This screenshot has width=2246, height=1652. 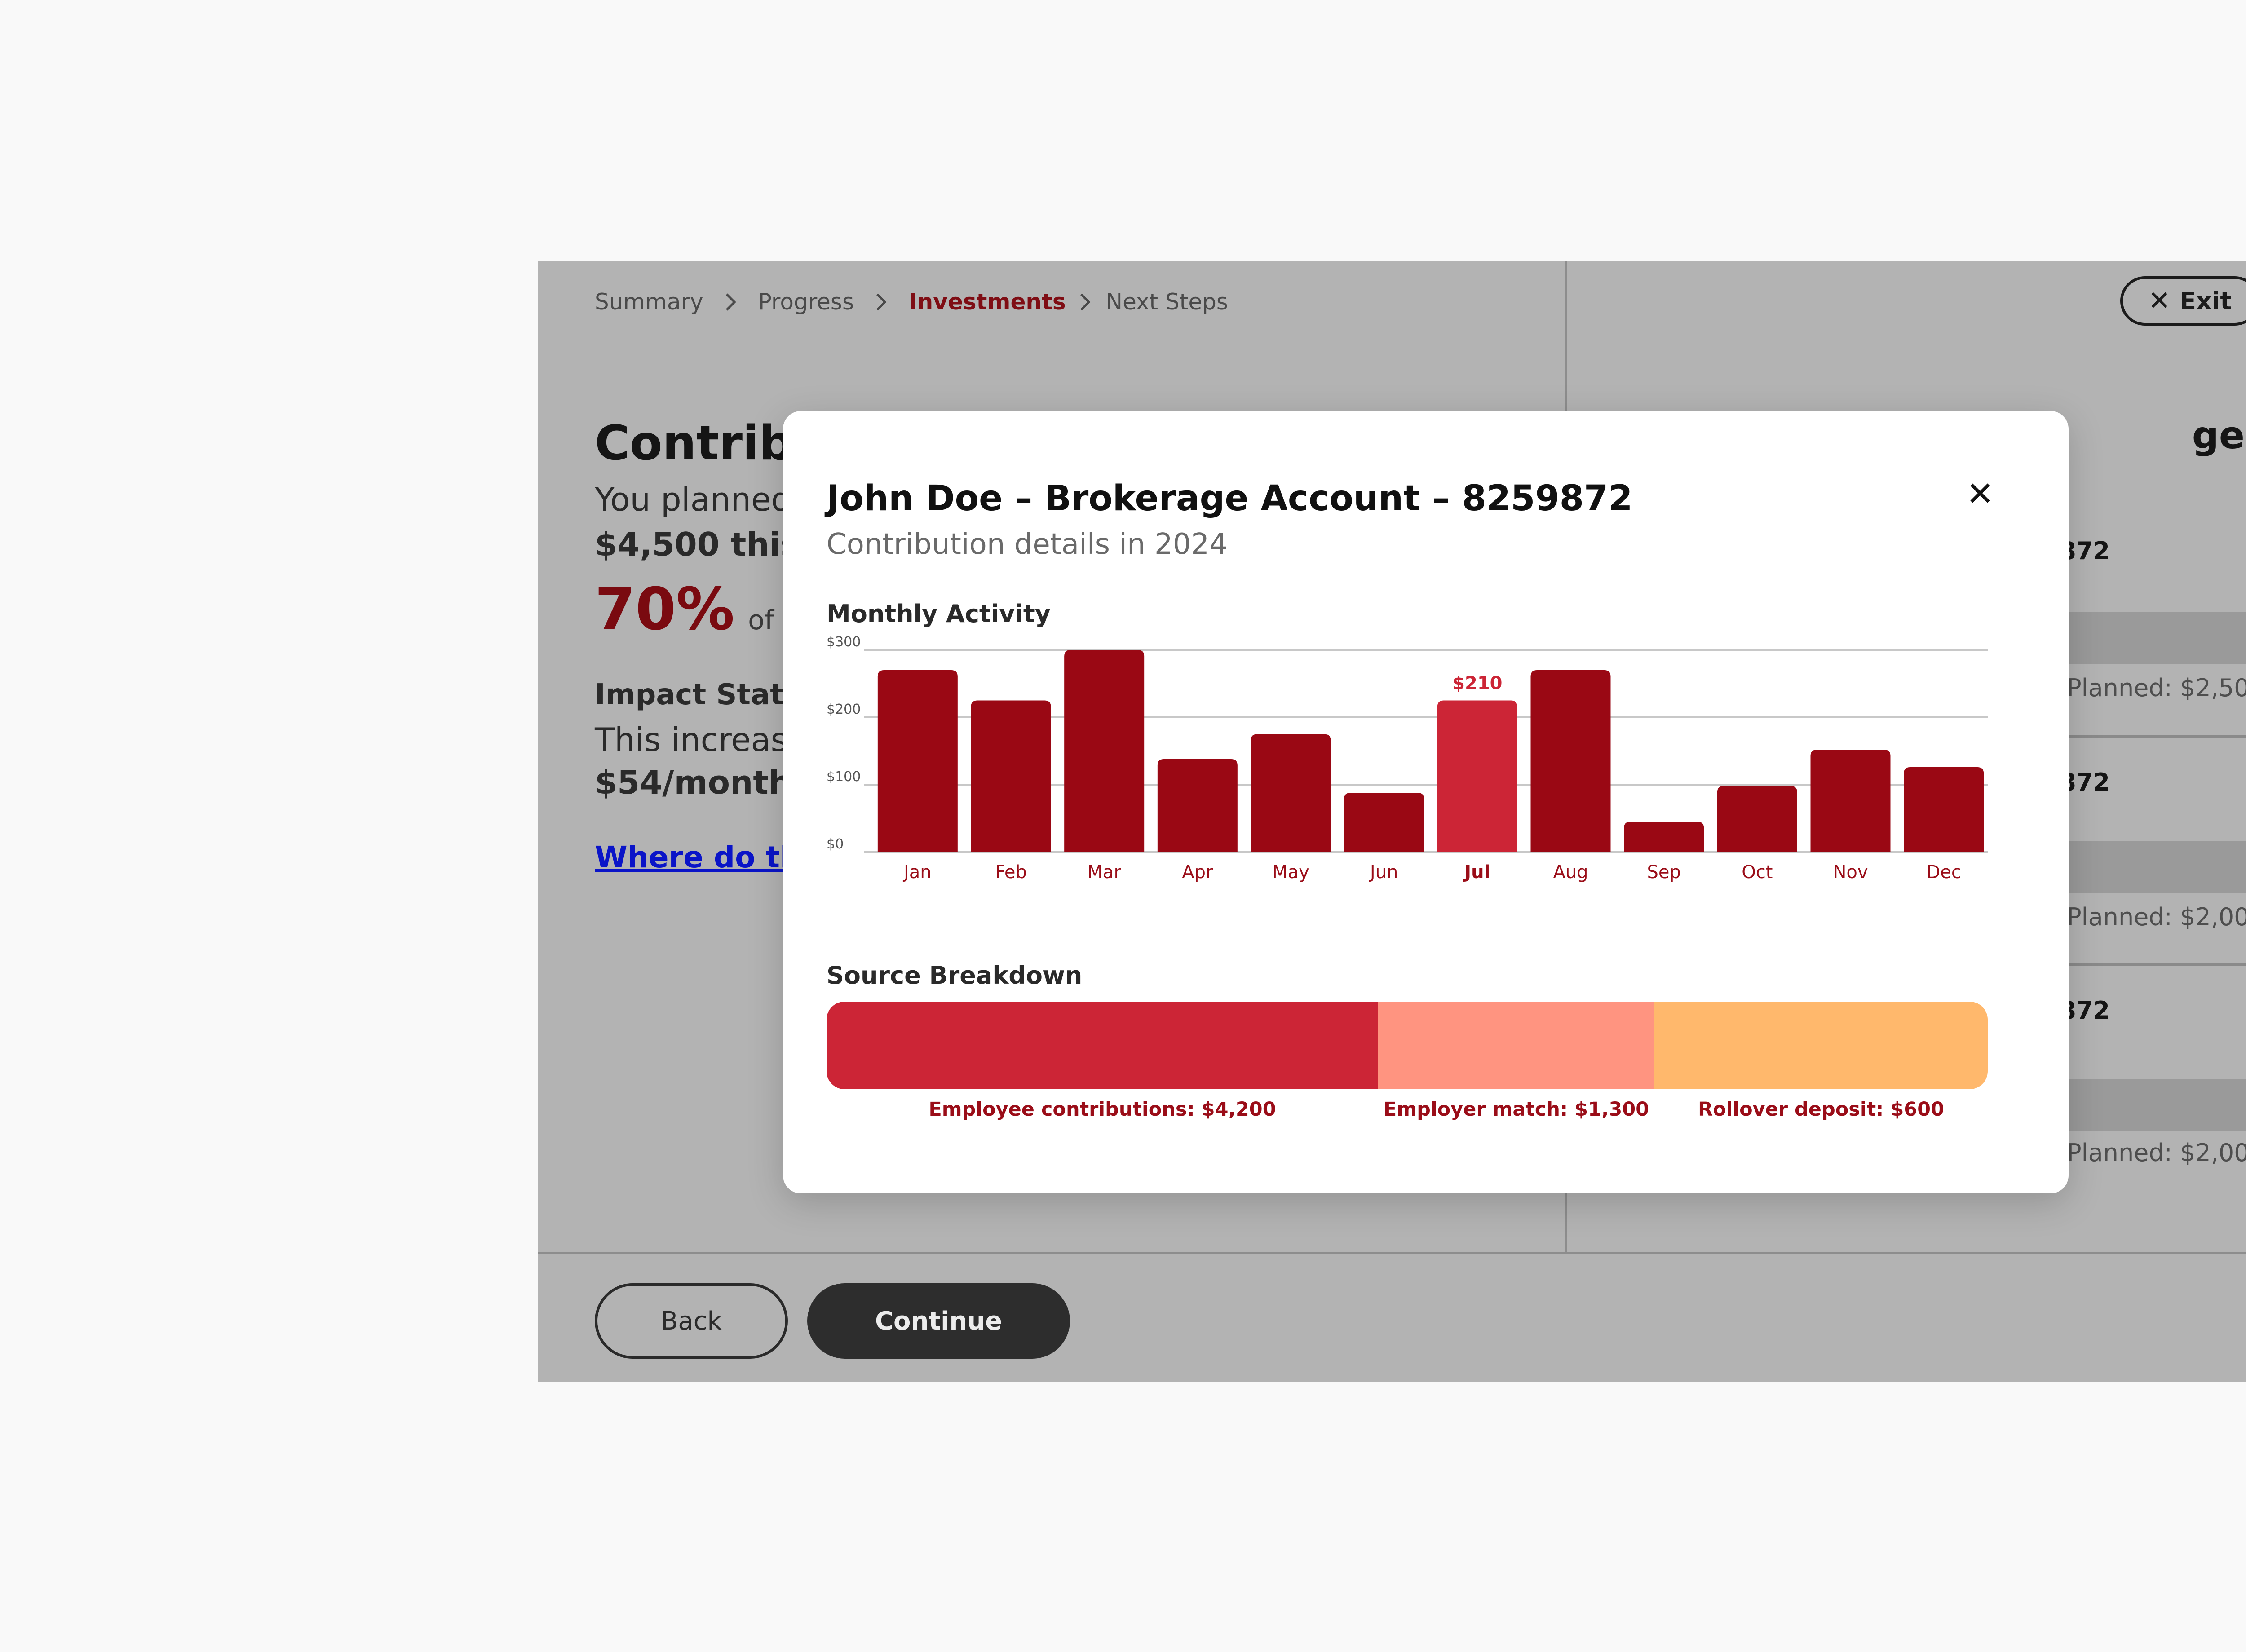 What do you see at coordinates (1230, 498) in the screenshot?
I see `modal-title: John Doe – Brokerage Account – 8259872` at bounding box center [1230, 498].